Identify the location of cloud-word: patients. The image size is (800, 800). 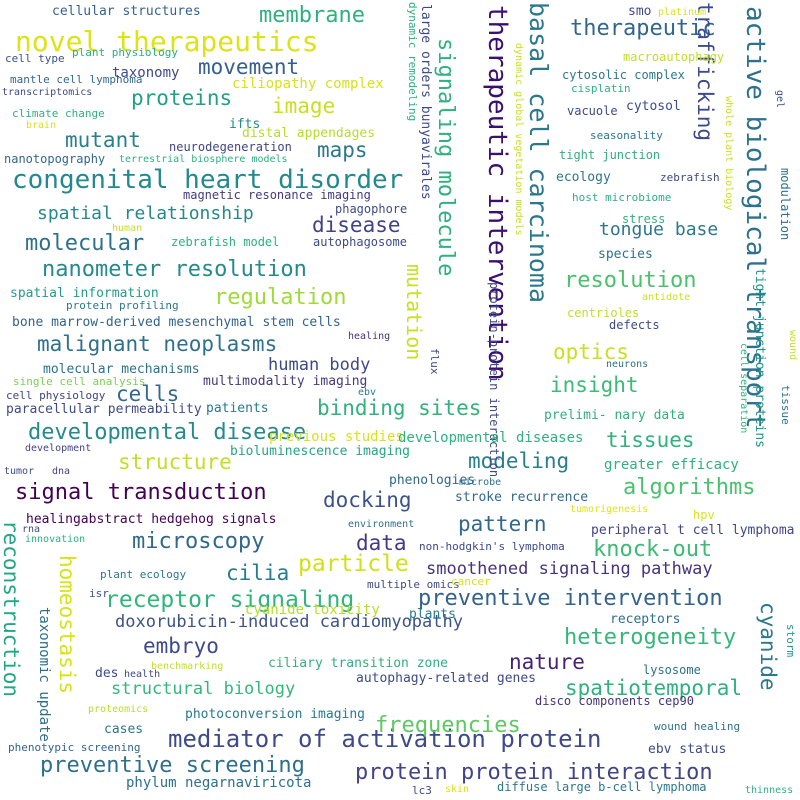
(237, 408).